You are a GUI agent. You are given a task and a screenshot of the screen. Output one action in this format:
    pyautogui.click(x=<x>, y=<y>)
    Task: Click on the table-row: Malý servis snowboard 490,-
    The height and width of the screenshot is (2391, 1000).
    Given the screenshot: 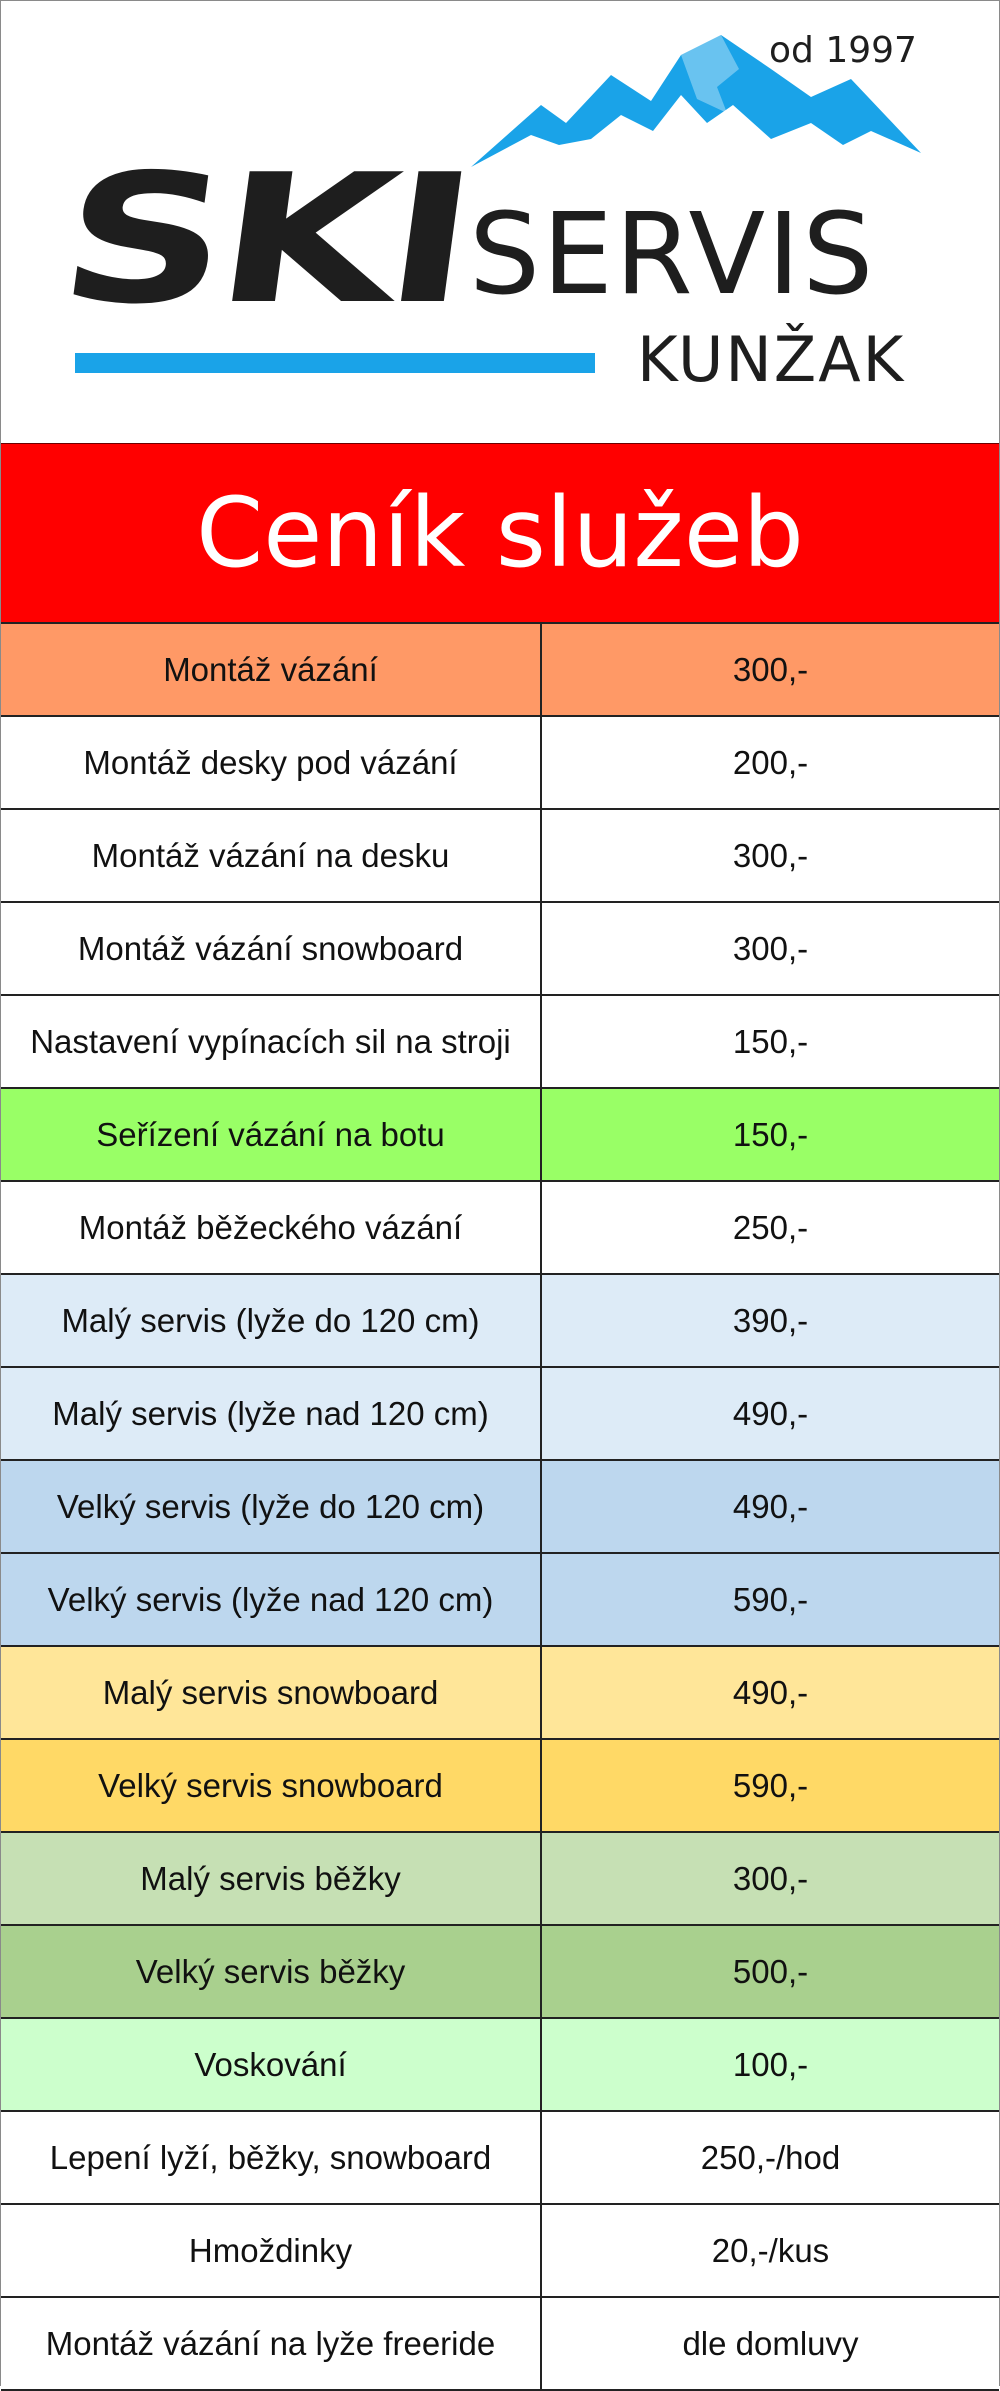 What is the action you would take?
    pyautogui.click(x=500, y=1693)
    